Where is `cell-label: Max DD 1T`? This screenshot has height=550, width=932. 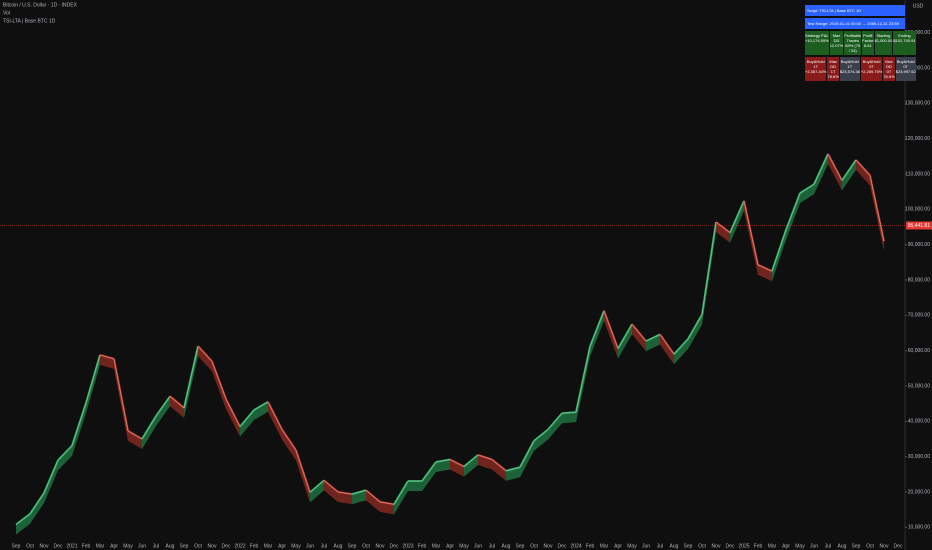 cell-label: Max DD 1T is located at coordinates (833, 66).